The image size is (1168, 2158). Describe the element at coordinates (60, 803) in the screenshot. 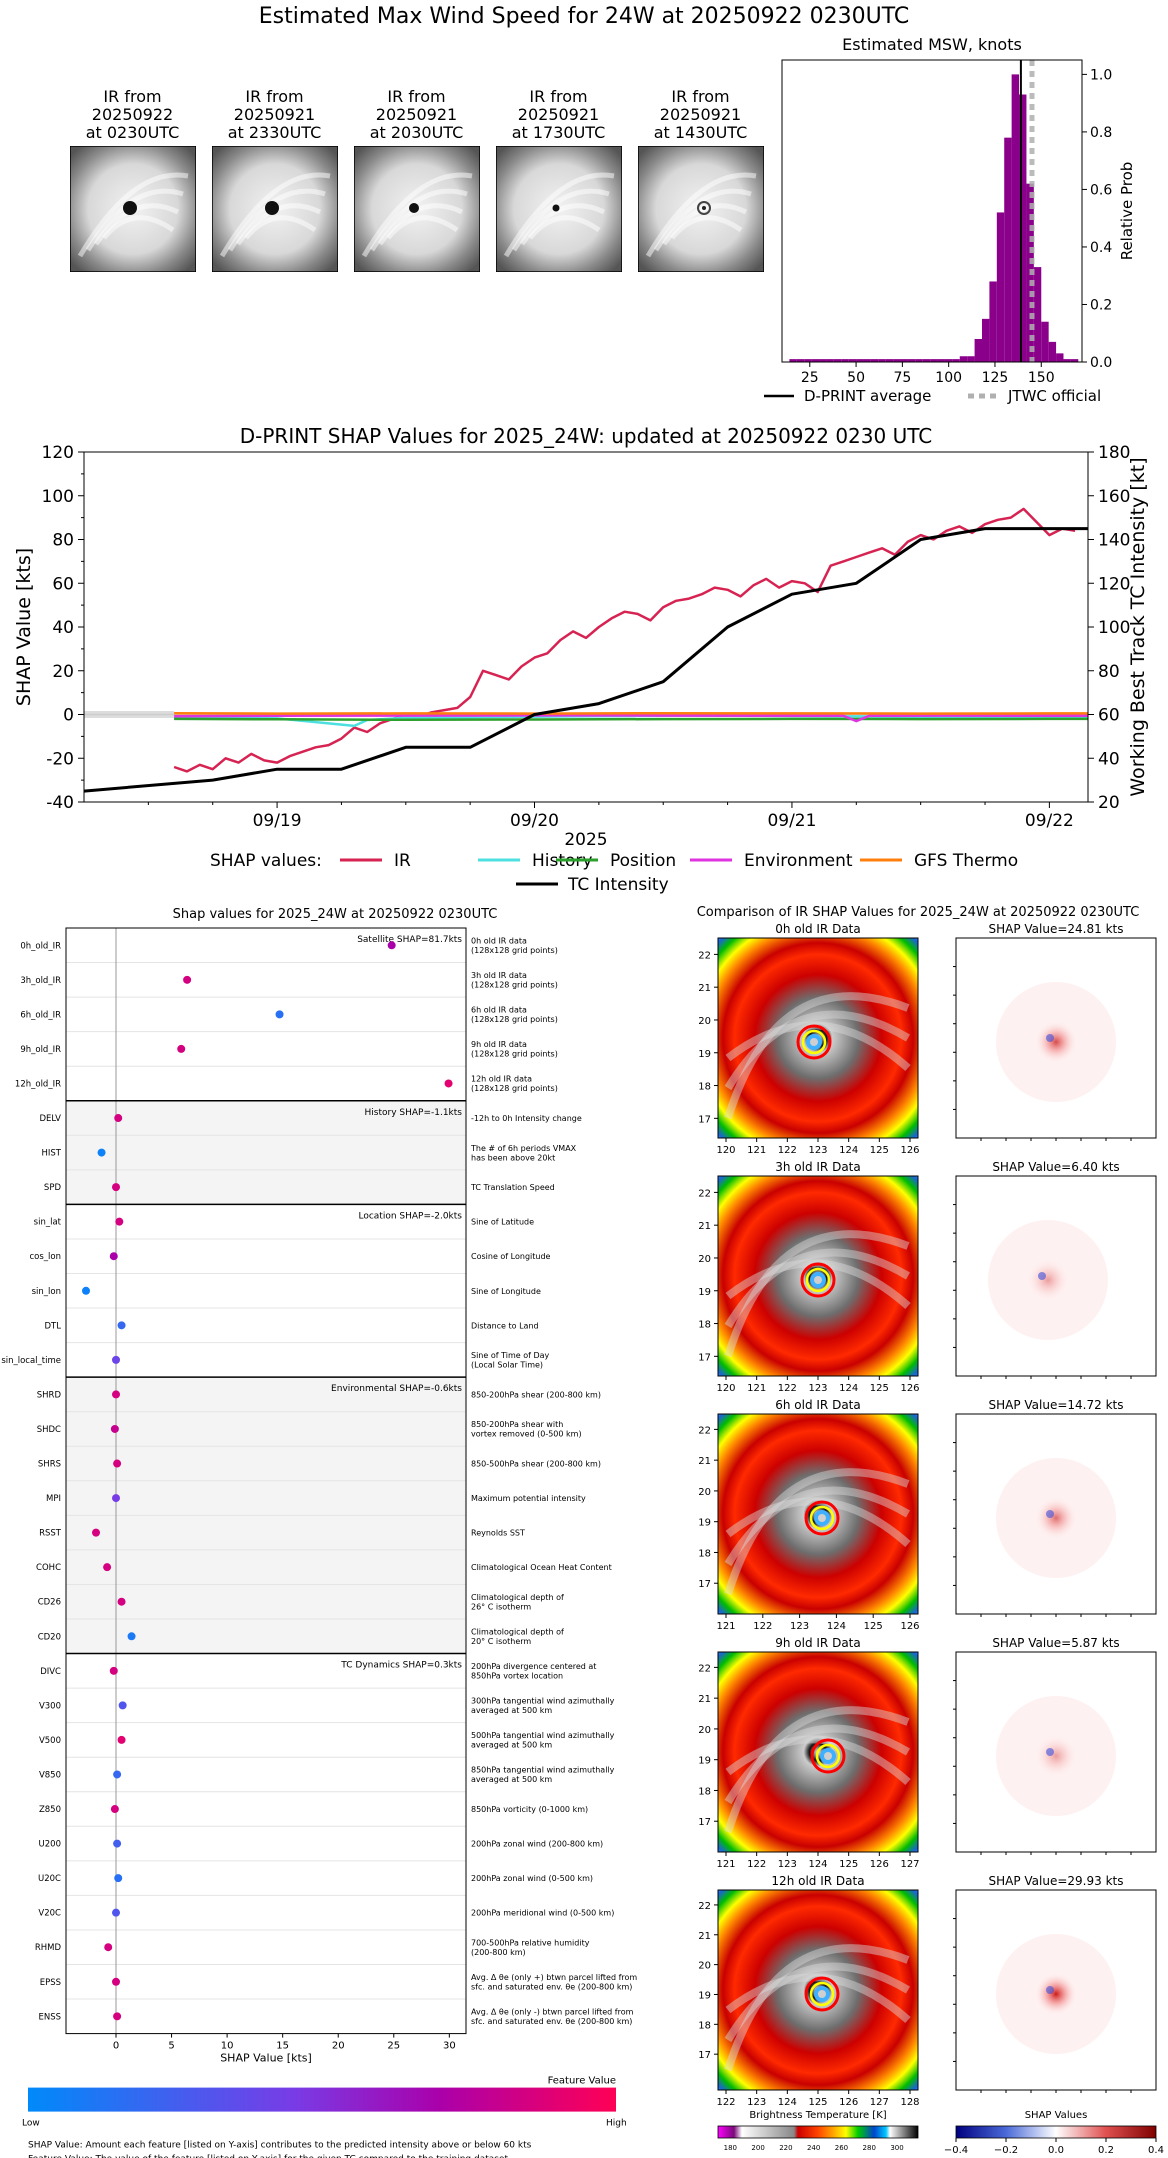

I see `y-tick-label: -40` at that location.